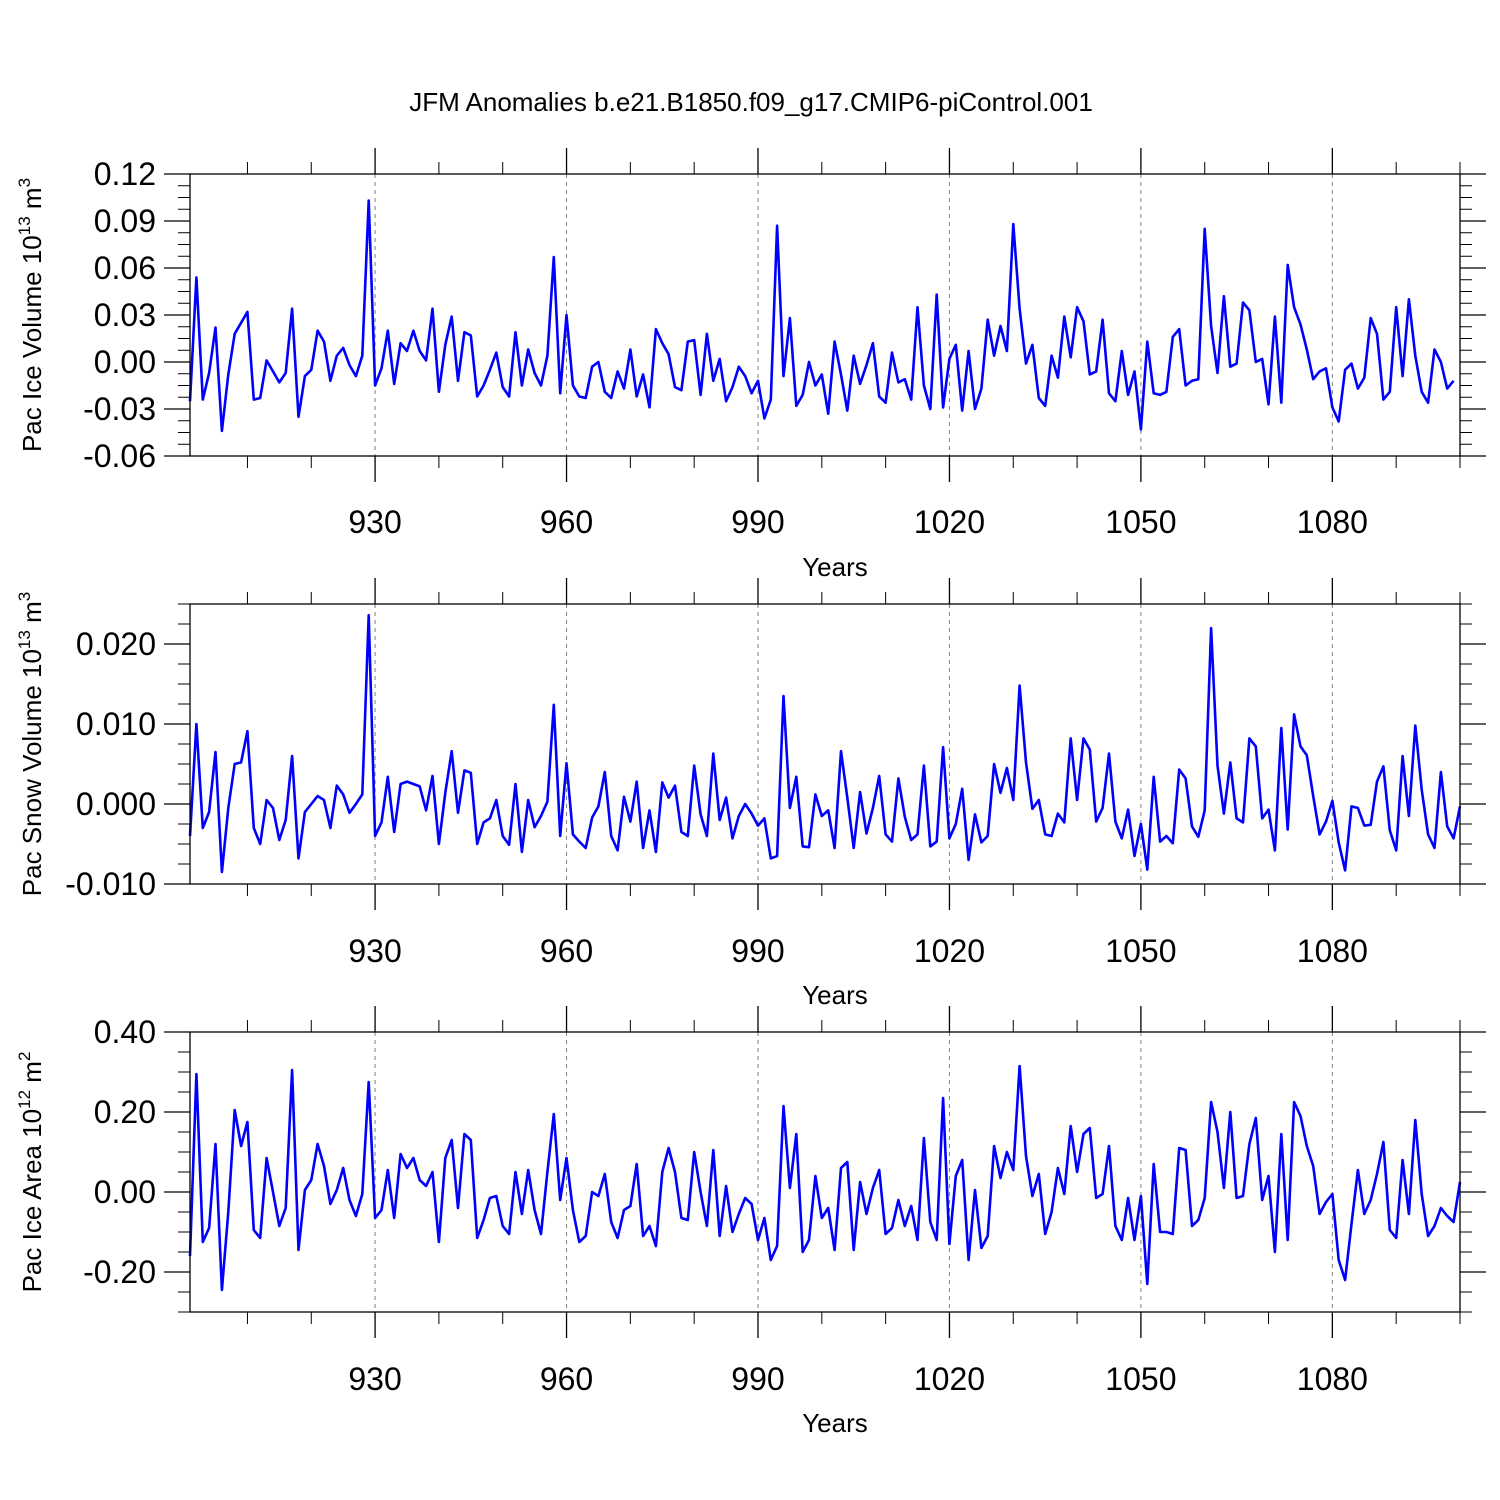 This screenshot has width=1500, height=1500. I want to click on y-tick-label: -0.06, so click(119, 456).